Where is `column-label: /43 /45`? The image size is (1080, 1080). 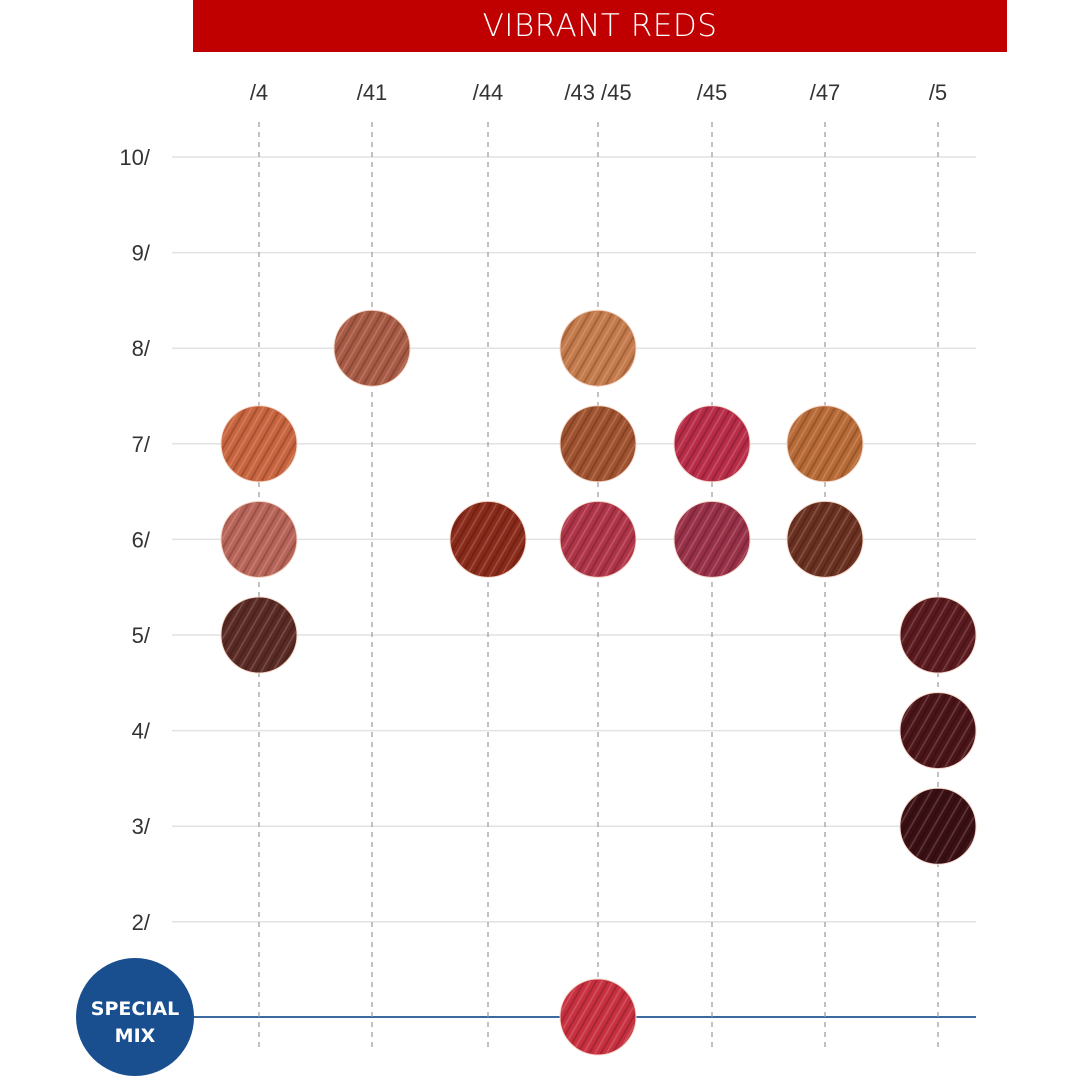
column-label: /43 /45 is located at coordinates (597, 92).